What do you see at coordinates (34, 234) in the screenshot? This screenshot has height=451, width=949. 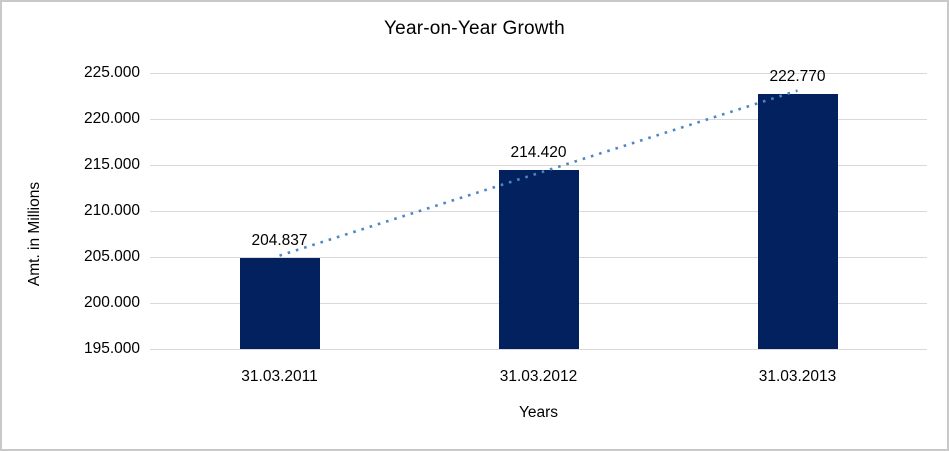 I see `y-axis-title: Amt. in Millions` at bounding box center [34, 234].